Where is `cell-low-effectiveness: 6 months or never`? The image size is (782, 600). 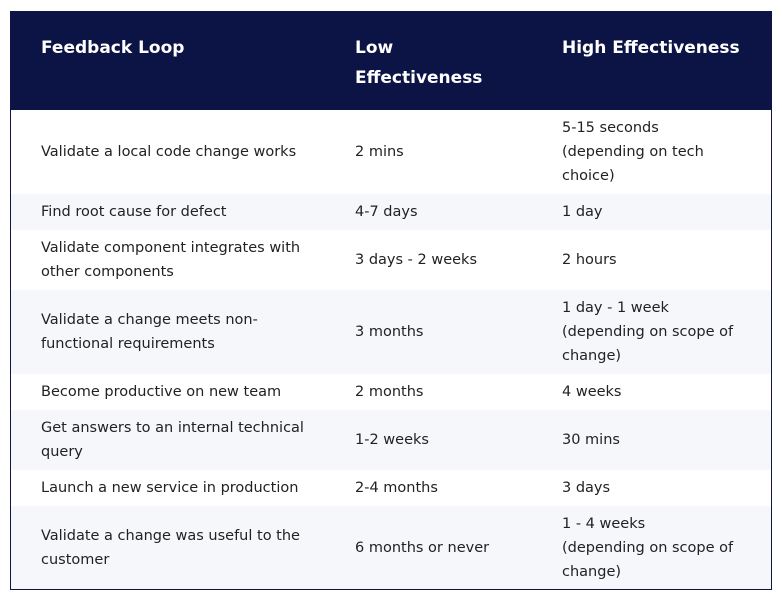 cell-low-effectiveness: 6 months or never is located at coordinates (428, 547).